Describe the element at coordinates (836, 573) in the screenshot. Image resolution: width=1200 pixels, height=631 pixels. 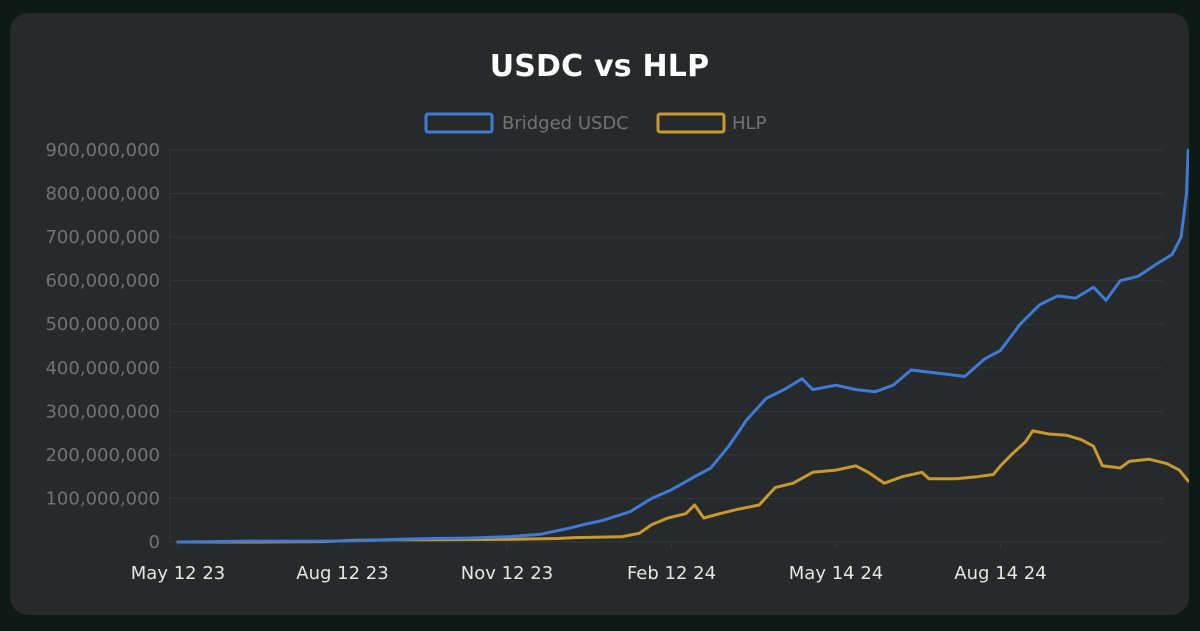
I see `x-tick-label: May 14 24` at that location.